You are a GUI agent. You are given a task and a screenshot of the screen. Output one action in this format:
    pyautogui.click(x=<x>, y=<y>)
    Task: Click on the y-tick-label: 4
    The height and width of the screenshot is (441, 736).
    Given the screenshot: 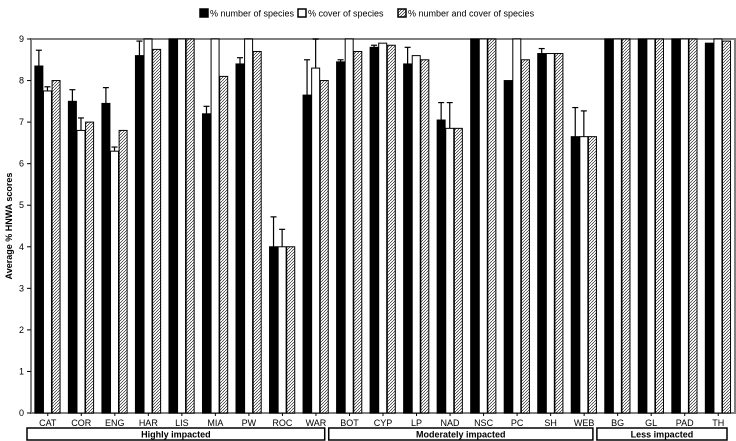 What is the action you would take?
    pyautogui.click(x=21, y=247)
    